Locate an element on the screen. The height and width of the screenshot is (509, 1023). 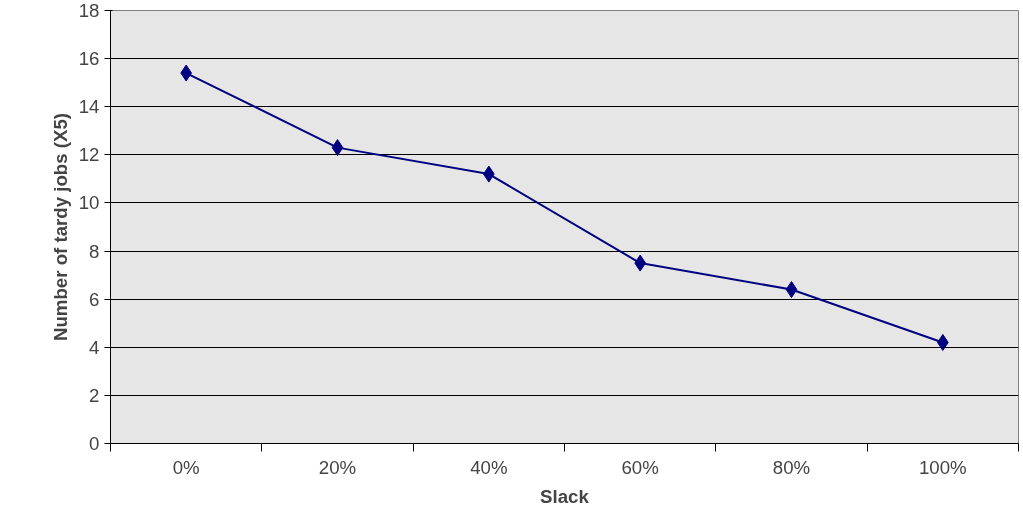
x-axis-title: Slack is located at coordinates (565, 496).